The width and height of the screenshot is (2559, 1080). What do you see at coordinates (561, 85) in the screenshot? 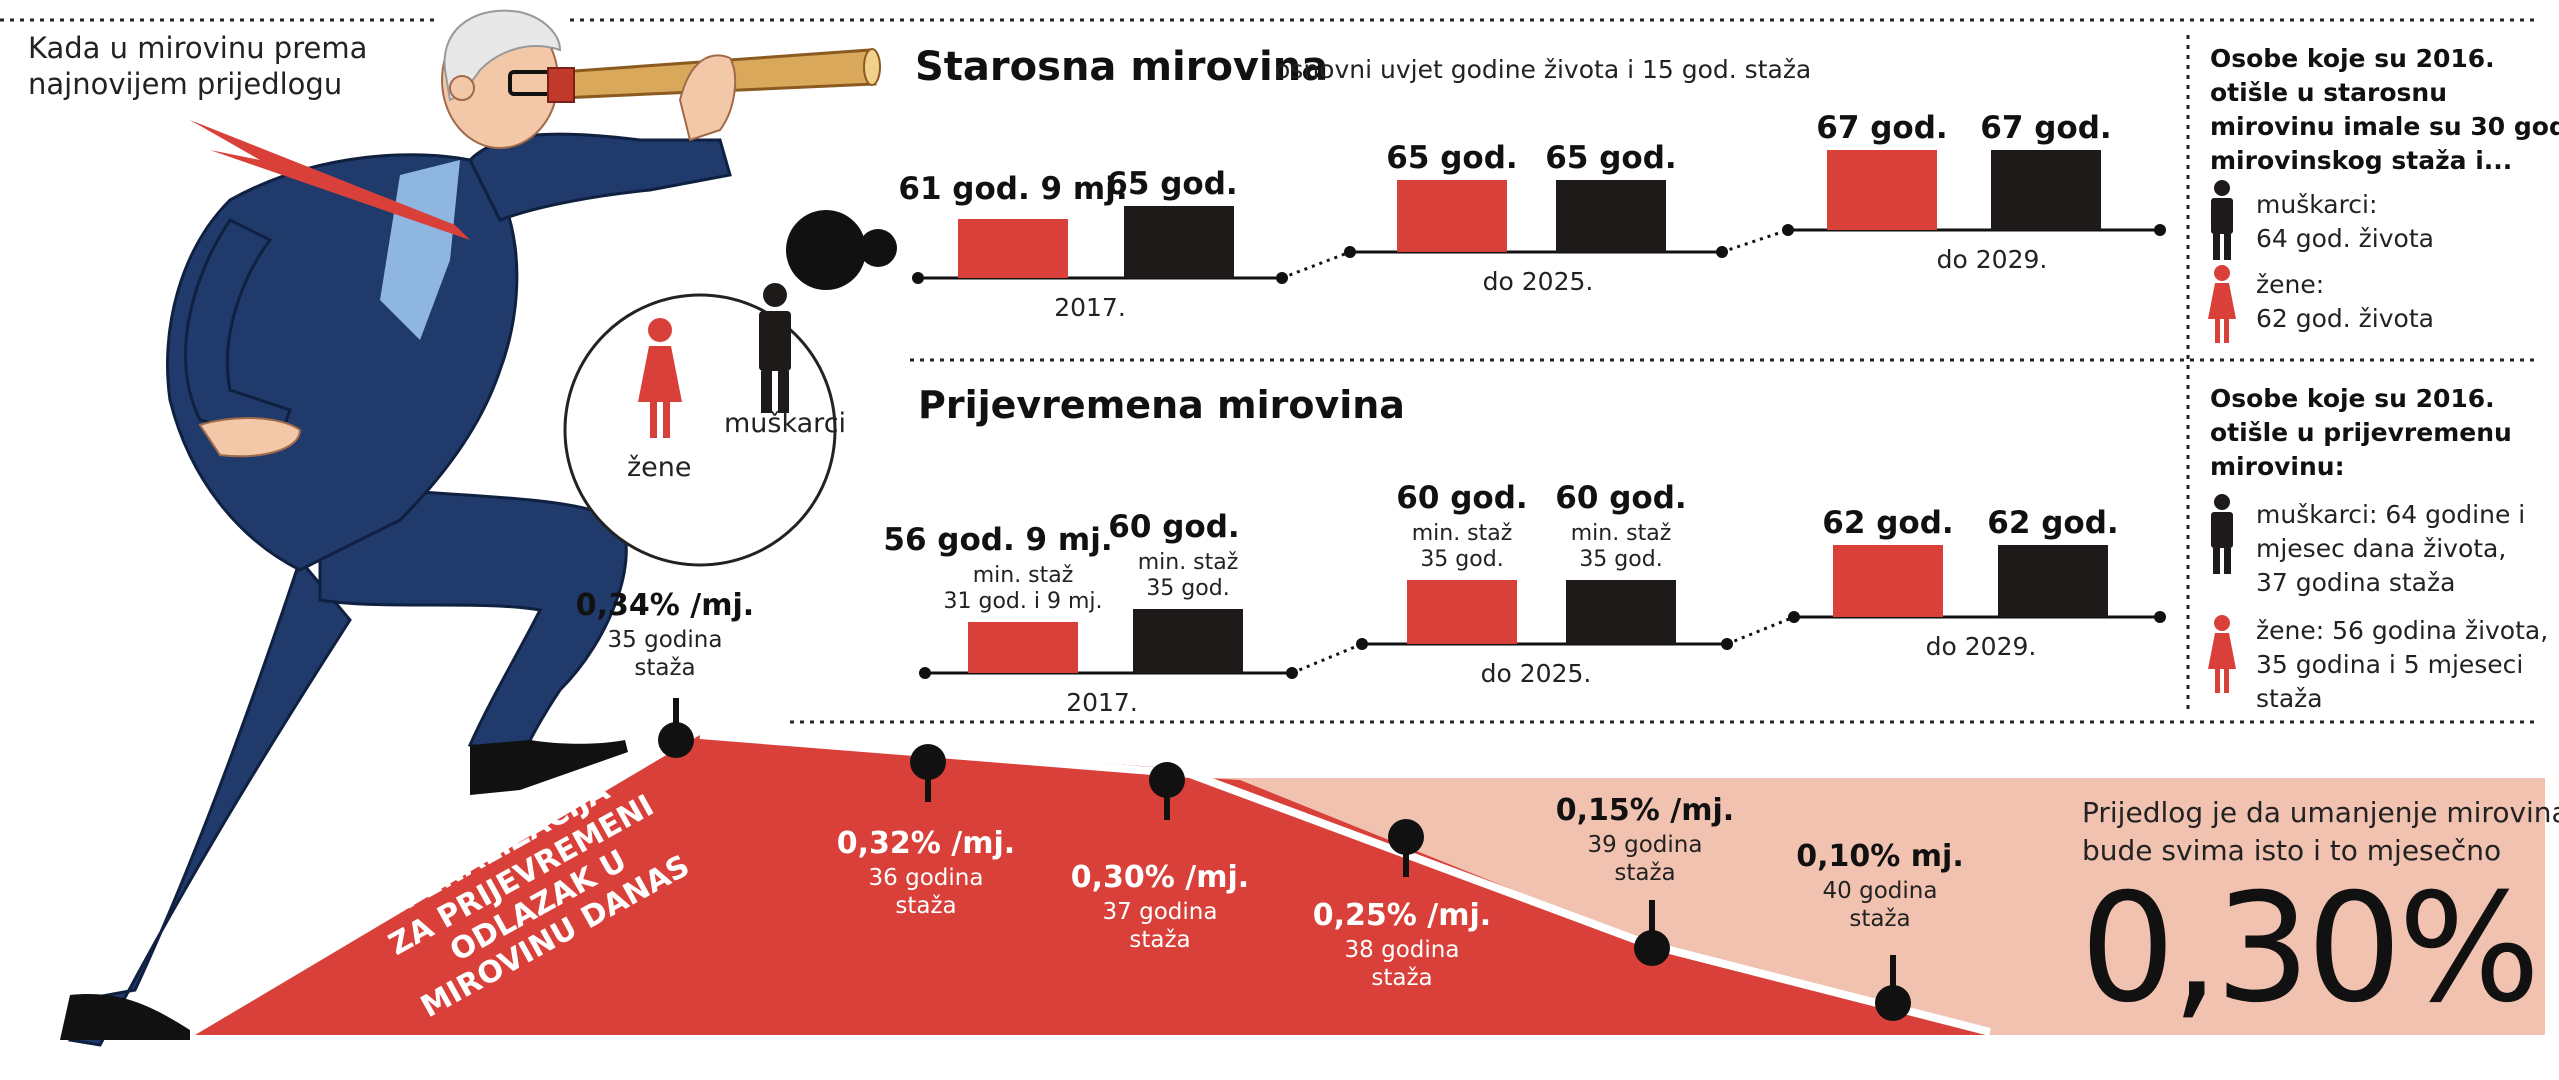
I see `telescope-eyepiece` at bounding box center [561, 85].